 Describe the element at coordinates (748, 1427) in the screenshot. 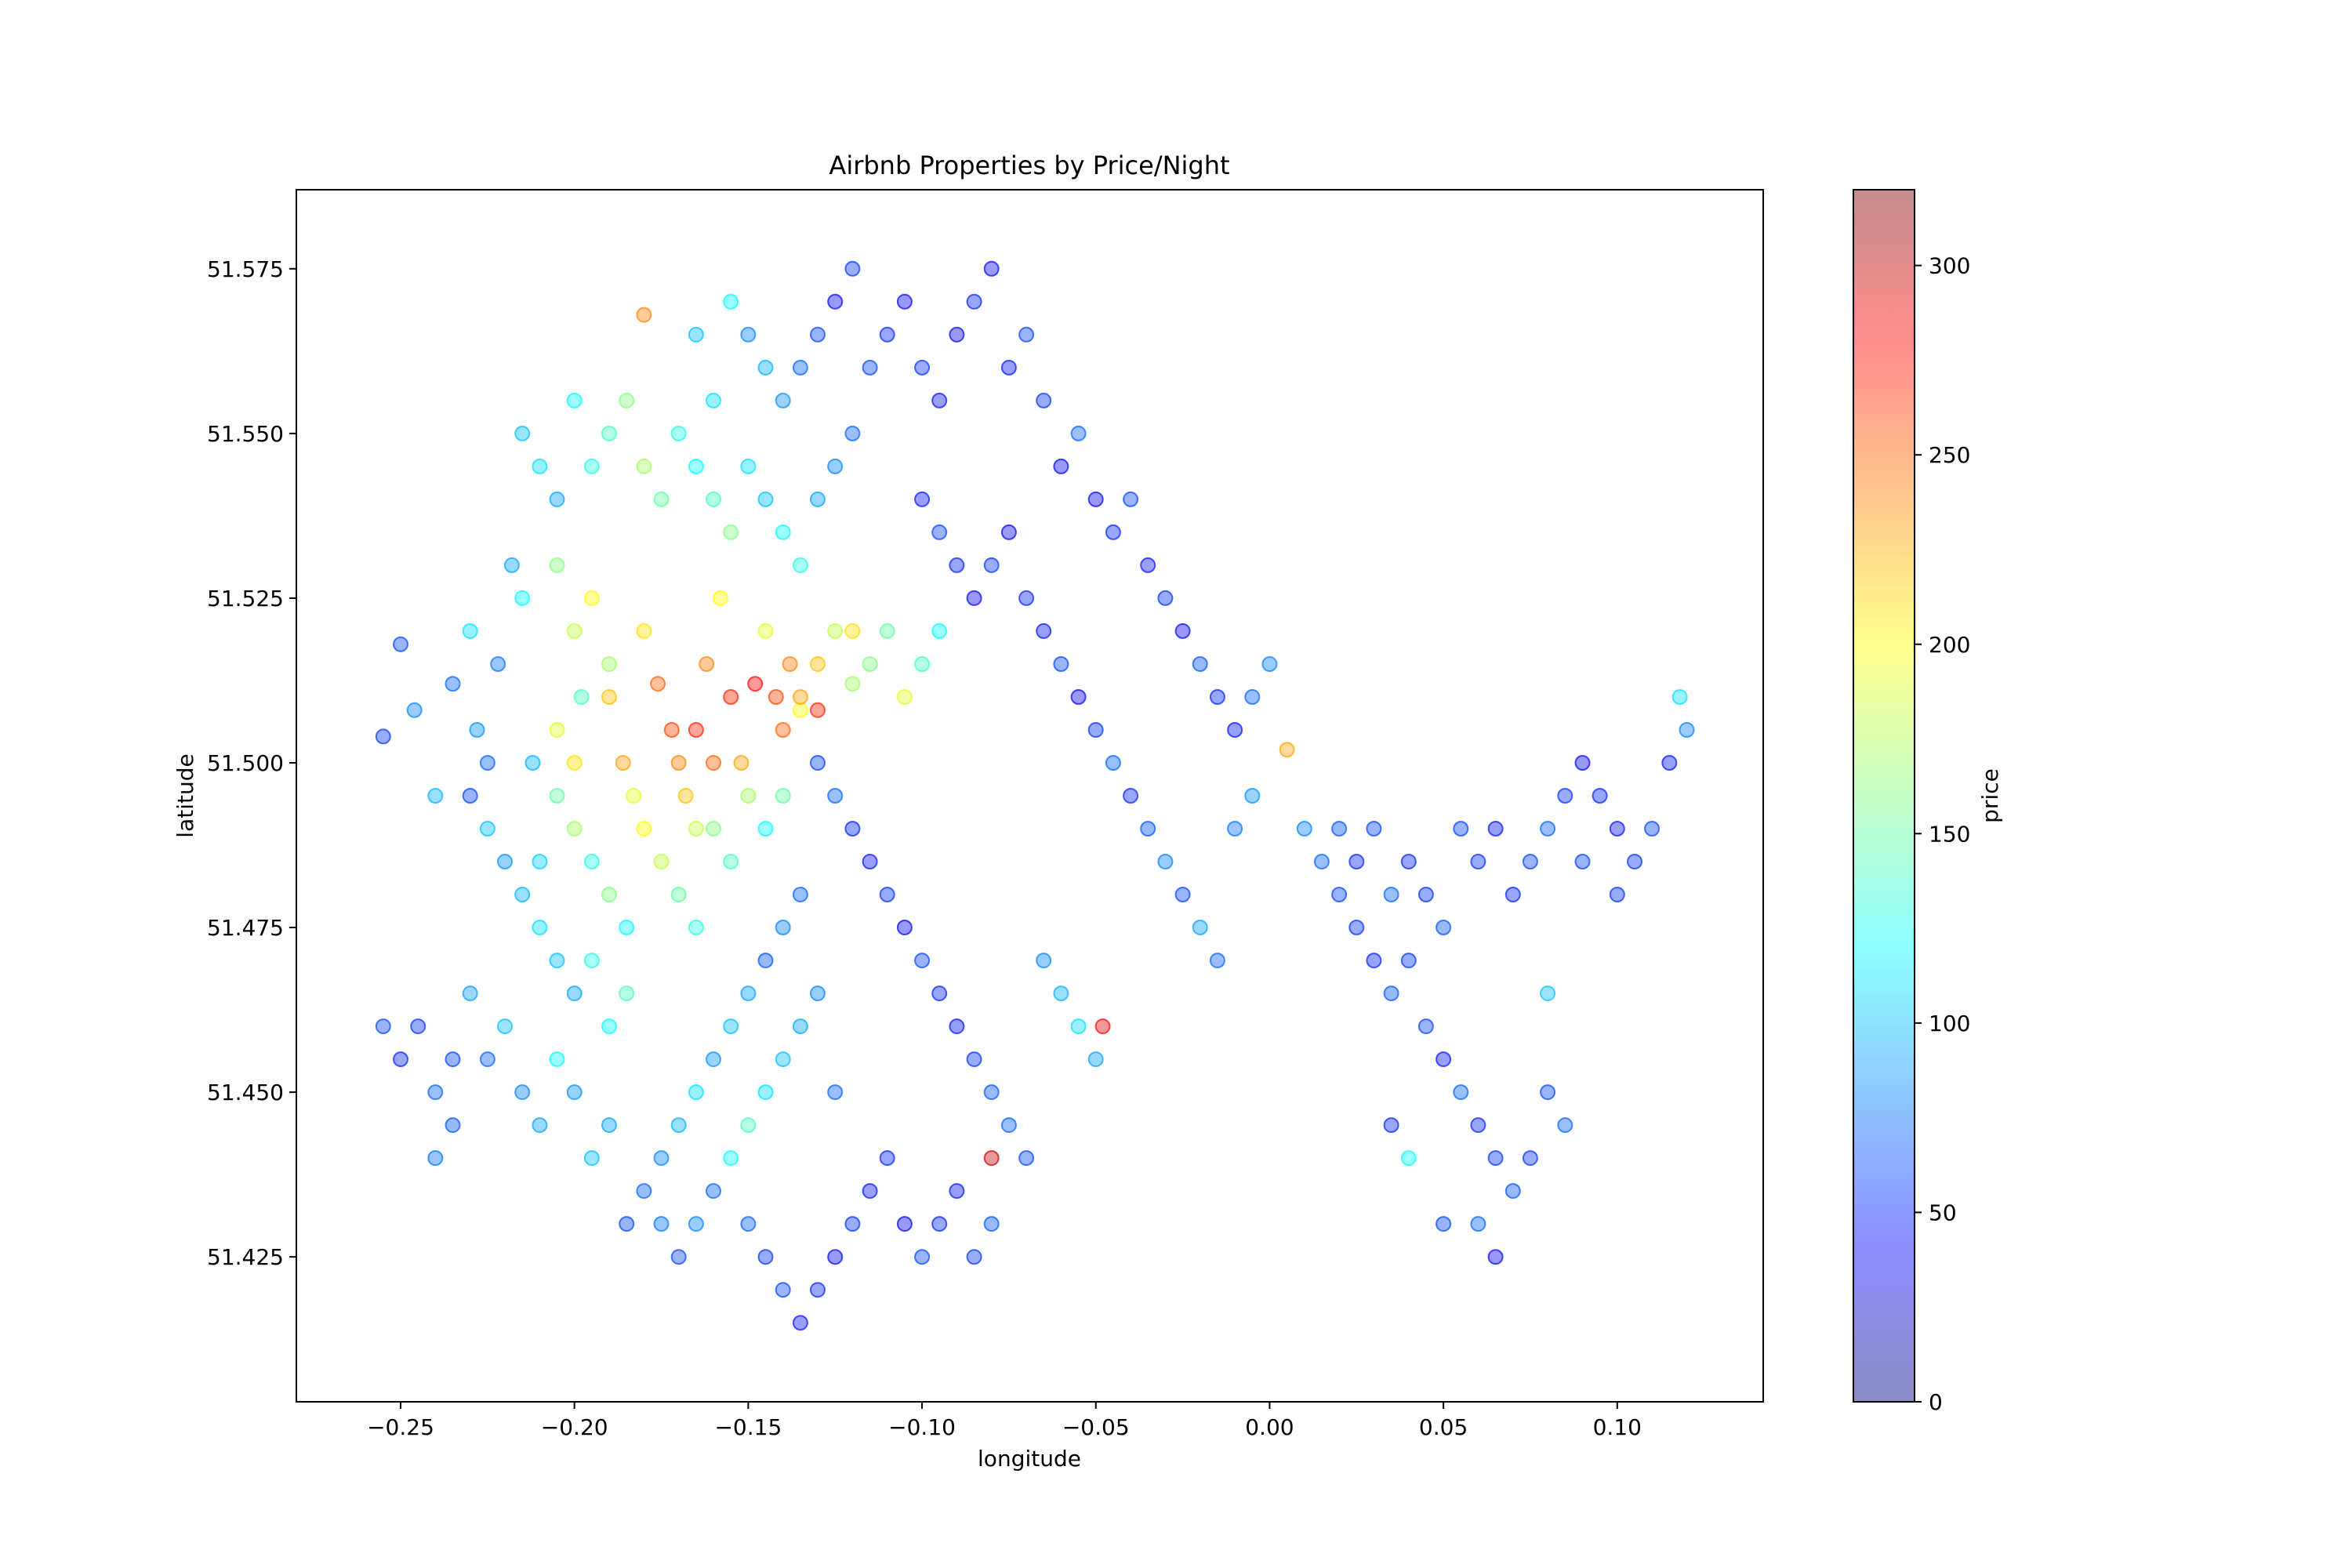

I see `x-tick-label: −0.15` at that location.